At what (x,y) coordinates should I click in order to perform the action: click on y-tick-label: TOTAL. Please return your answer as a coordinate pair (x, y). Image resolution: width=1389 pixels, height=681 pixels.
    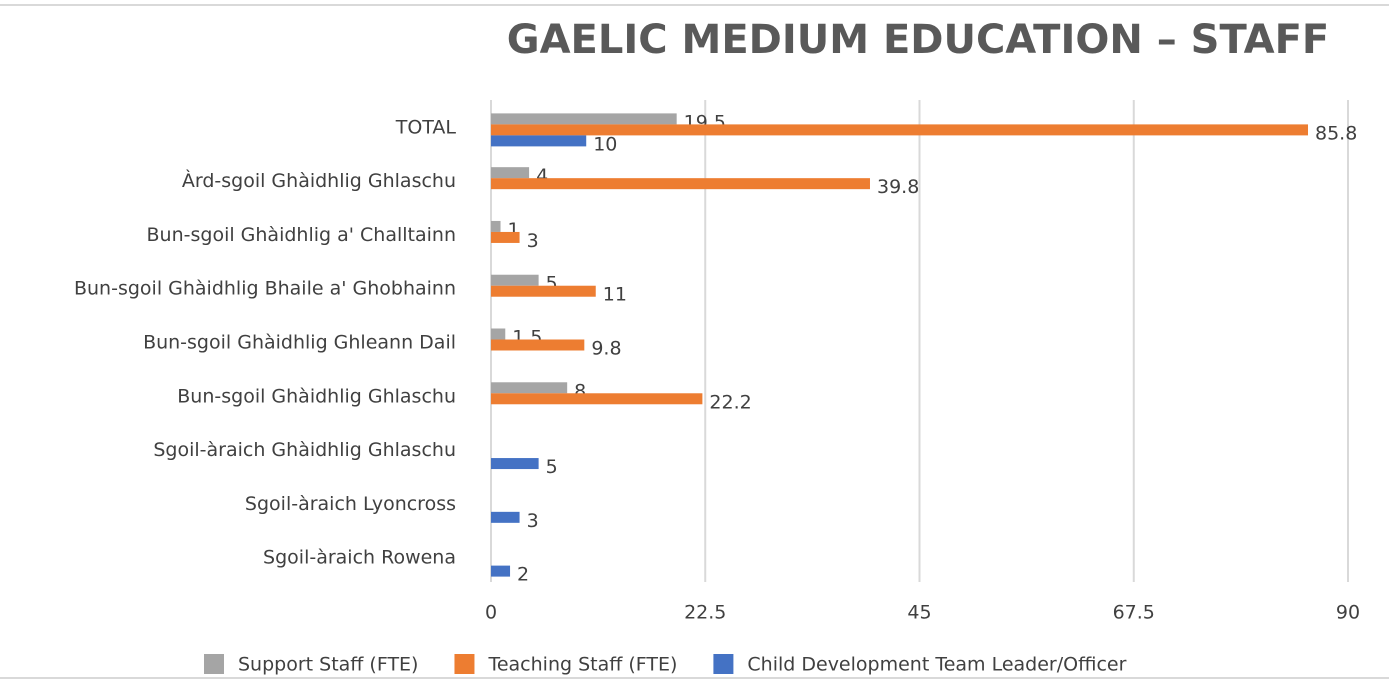
    Looking at the image, I should click on (426, 127).